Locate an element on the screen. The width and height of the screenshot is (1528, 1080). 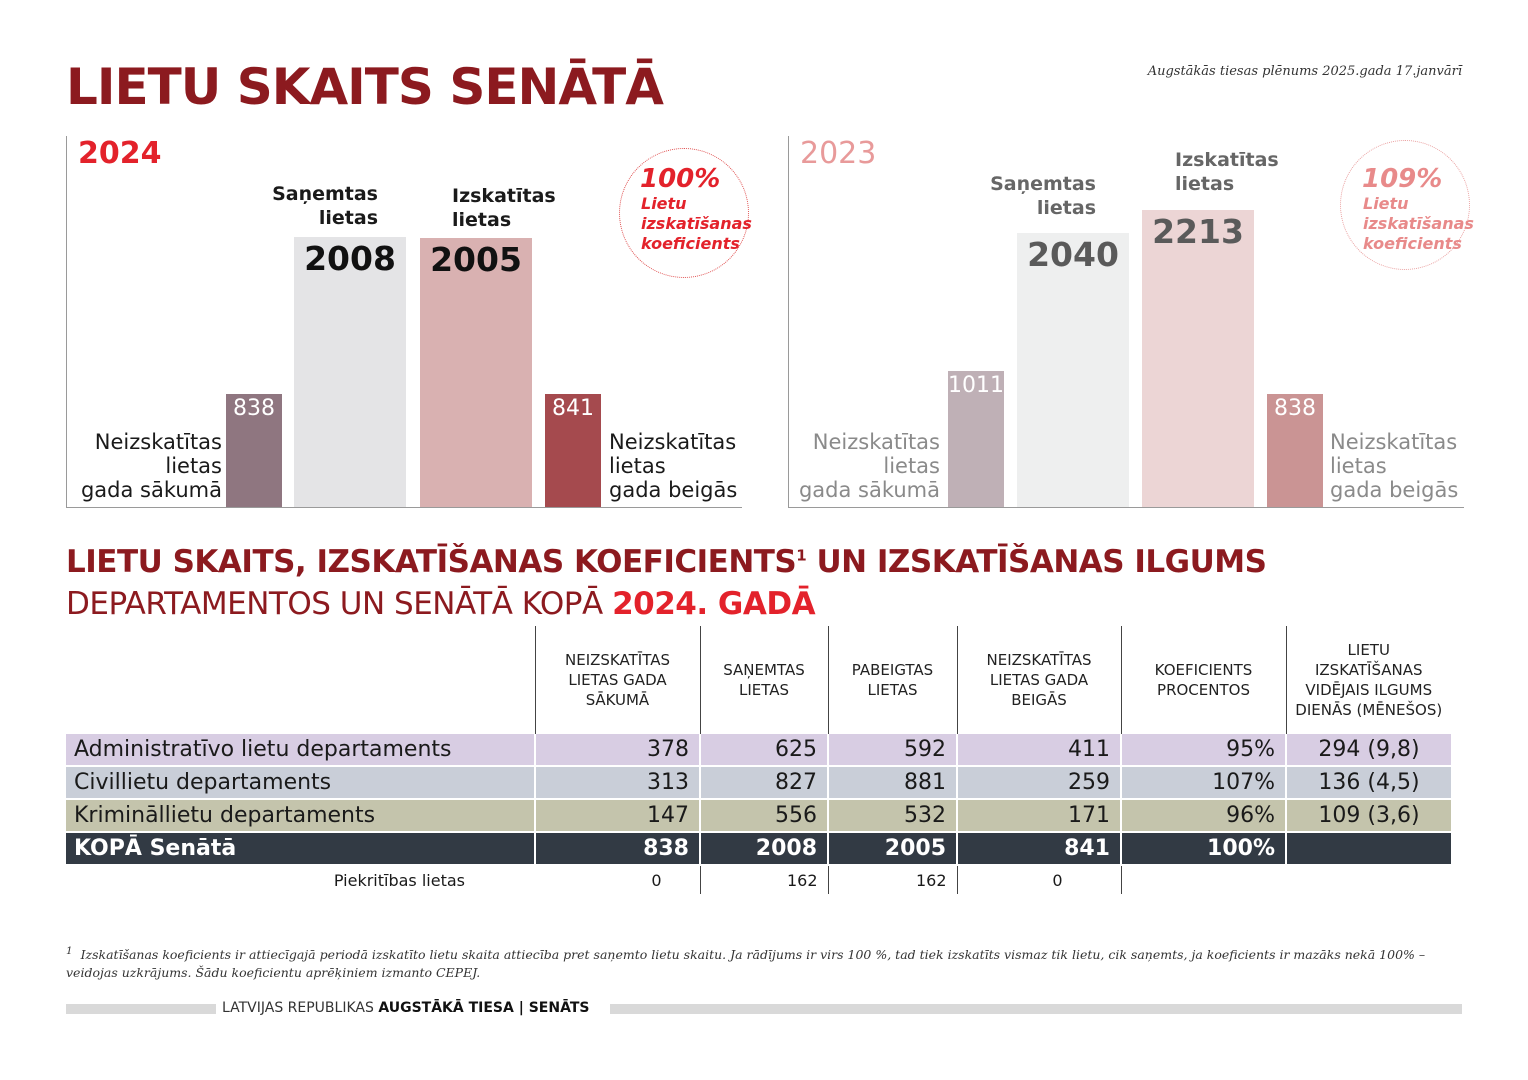
table-cell: 556 is located at coordinates (763, 816).